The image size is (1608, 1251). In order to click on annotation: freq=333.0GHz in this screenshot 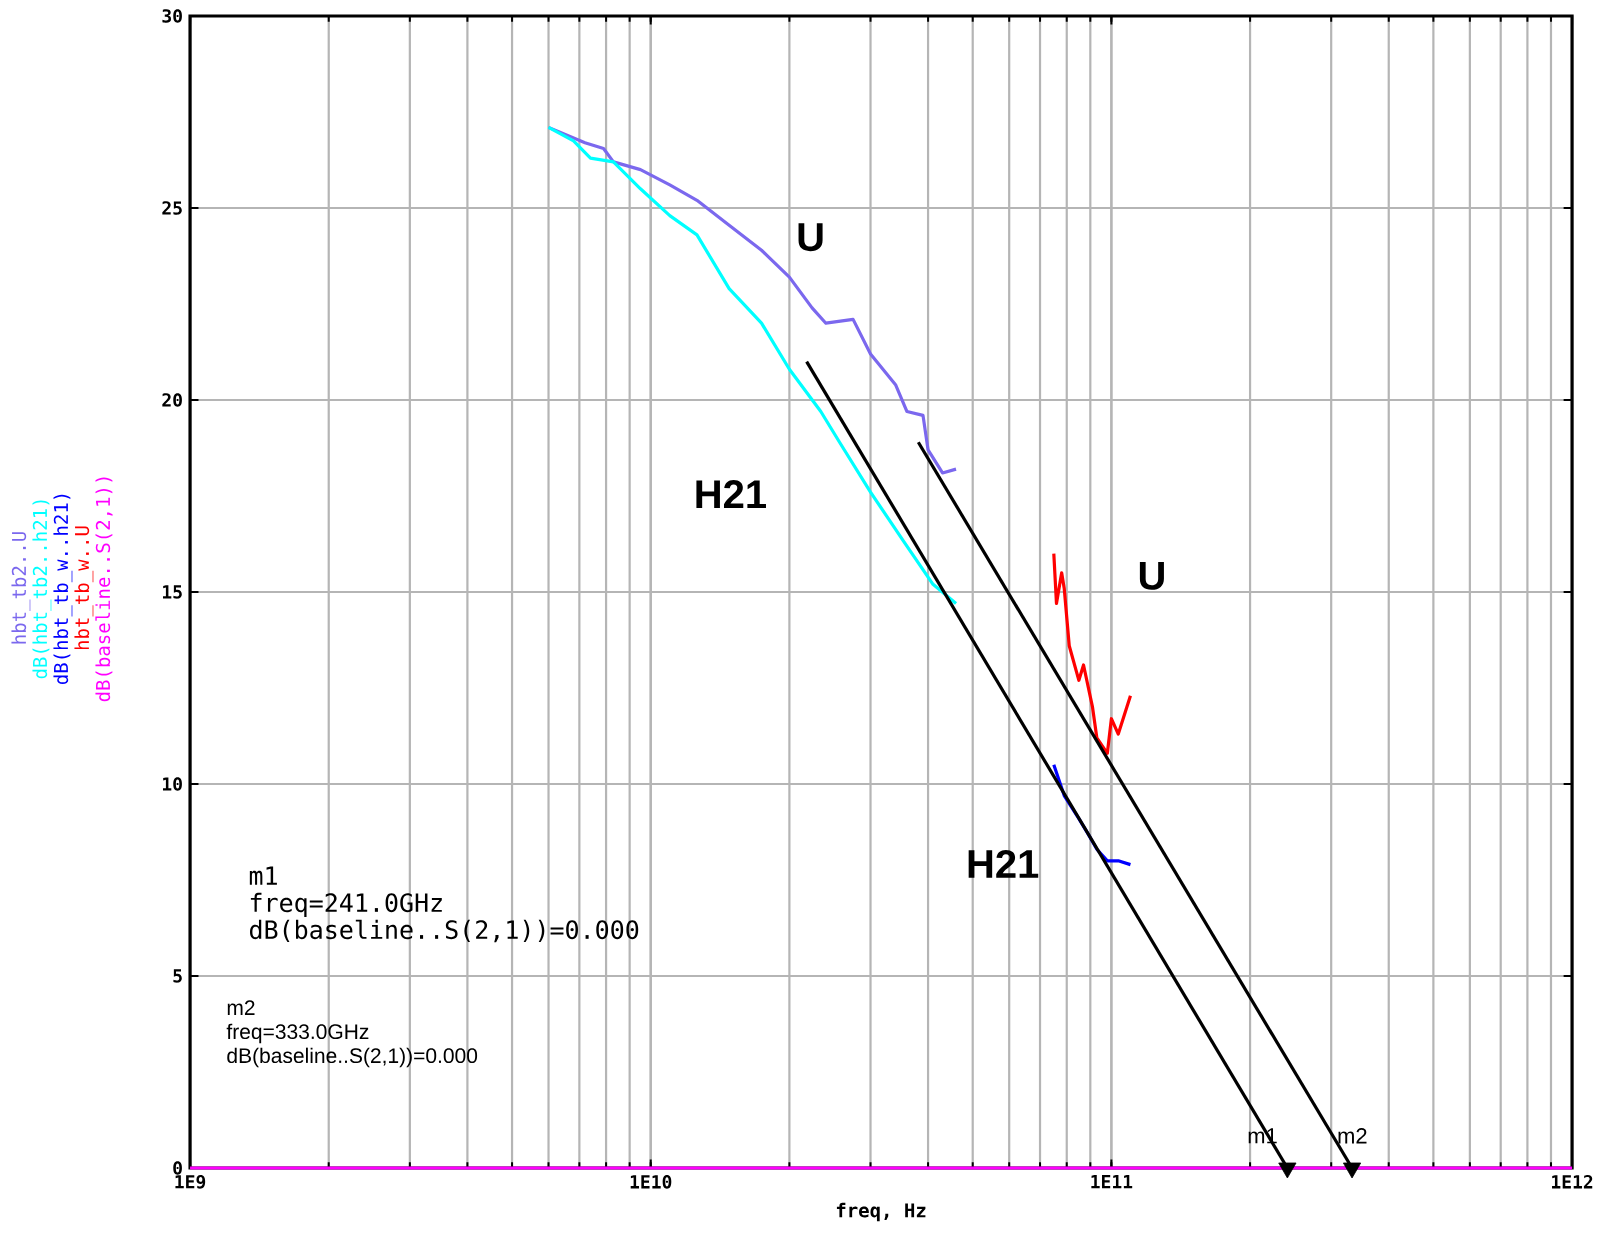, I will do `click(297, 1033)`.